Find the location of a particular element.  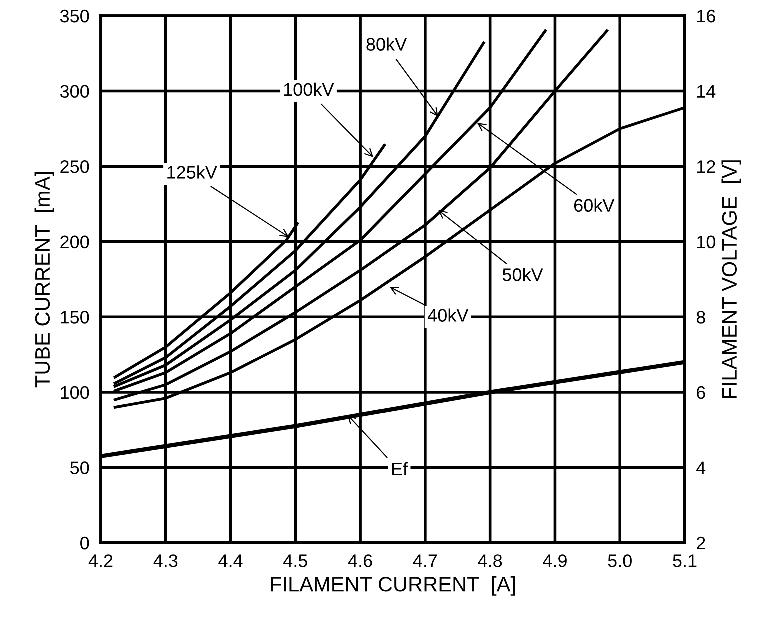

y2-tick-label: 4 is located at coordinates (701, 468).